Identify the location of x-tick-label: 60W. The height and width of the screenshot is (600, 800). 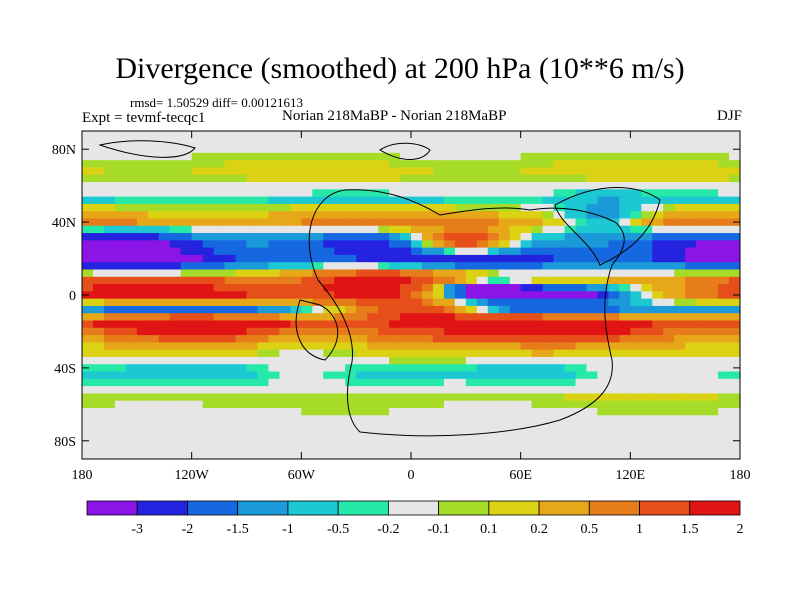
(302, 475).